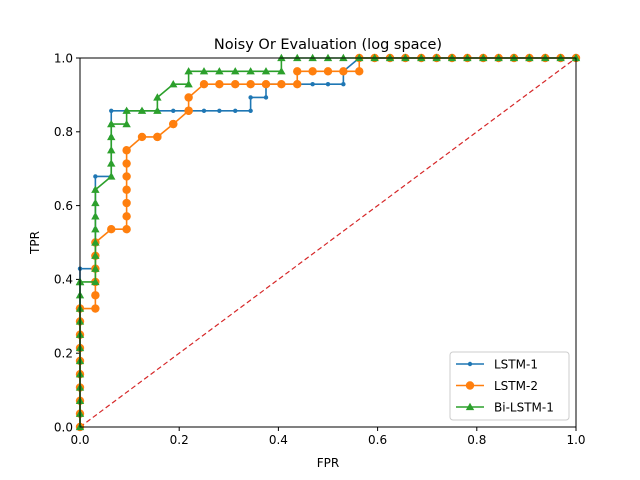  I want to click on legend-item-lstm-2: LSTM-2, so click(497, 386).